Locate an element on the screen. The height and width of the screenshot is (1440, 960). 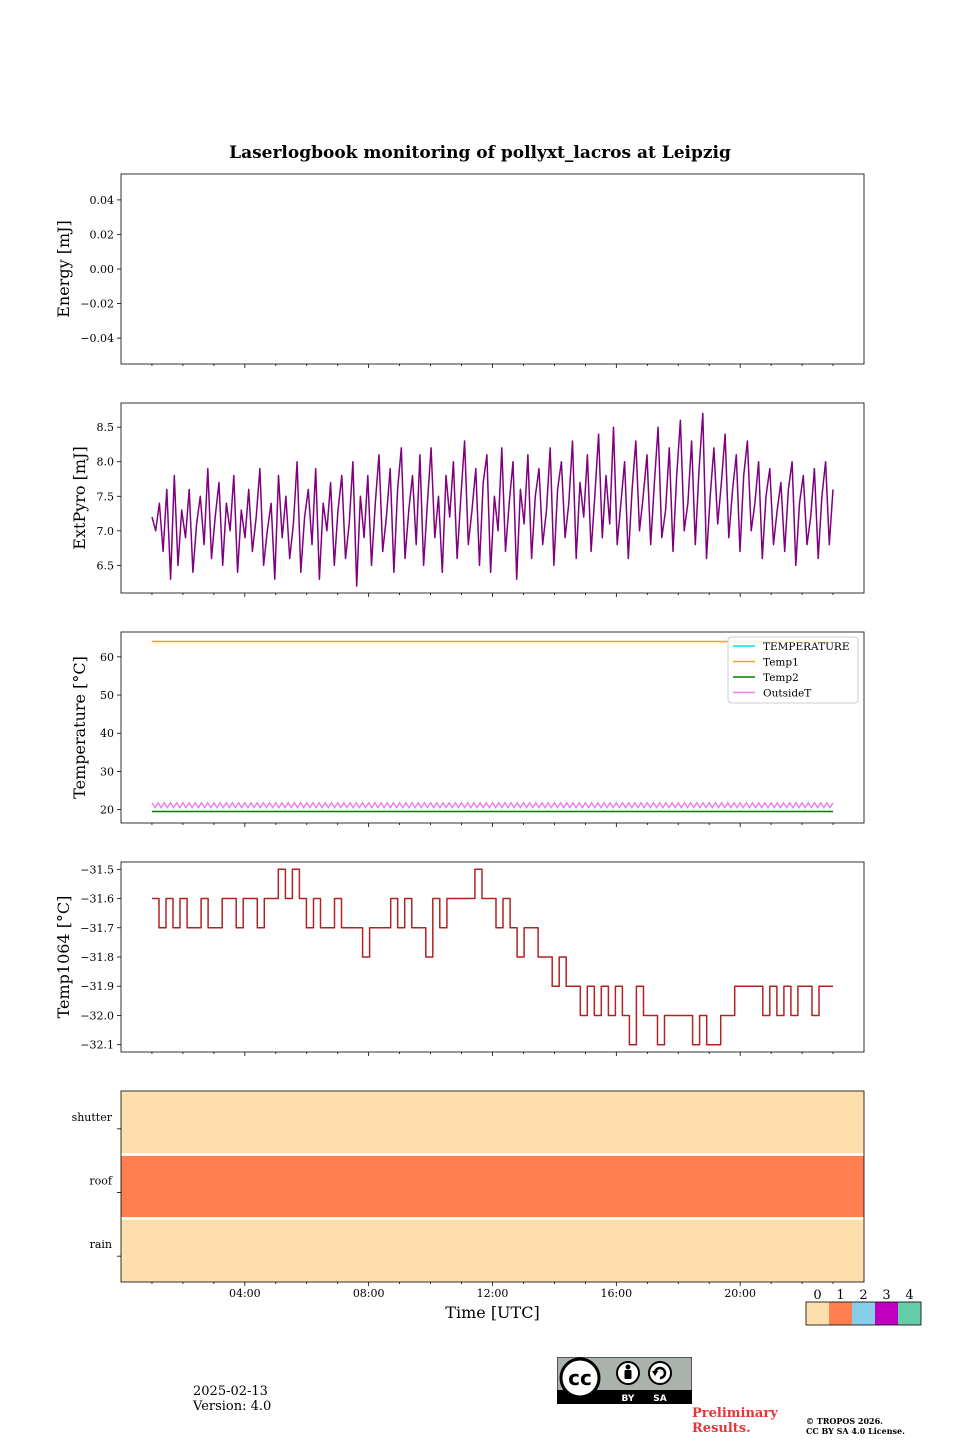
x-tick-label: 16:00 is located at coordinates (616, 1293).